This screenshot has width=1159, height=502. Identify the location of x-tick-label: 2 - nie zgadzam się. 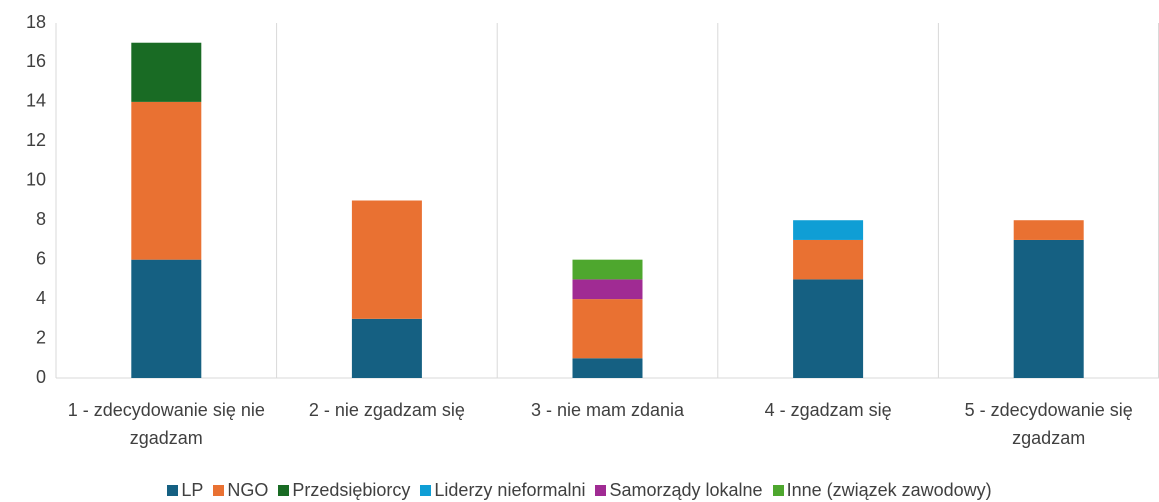
(386, 410).